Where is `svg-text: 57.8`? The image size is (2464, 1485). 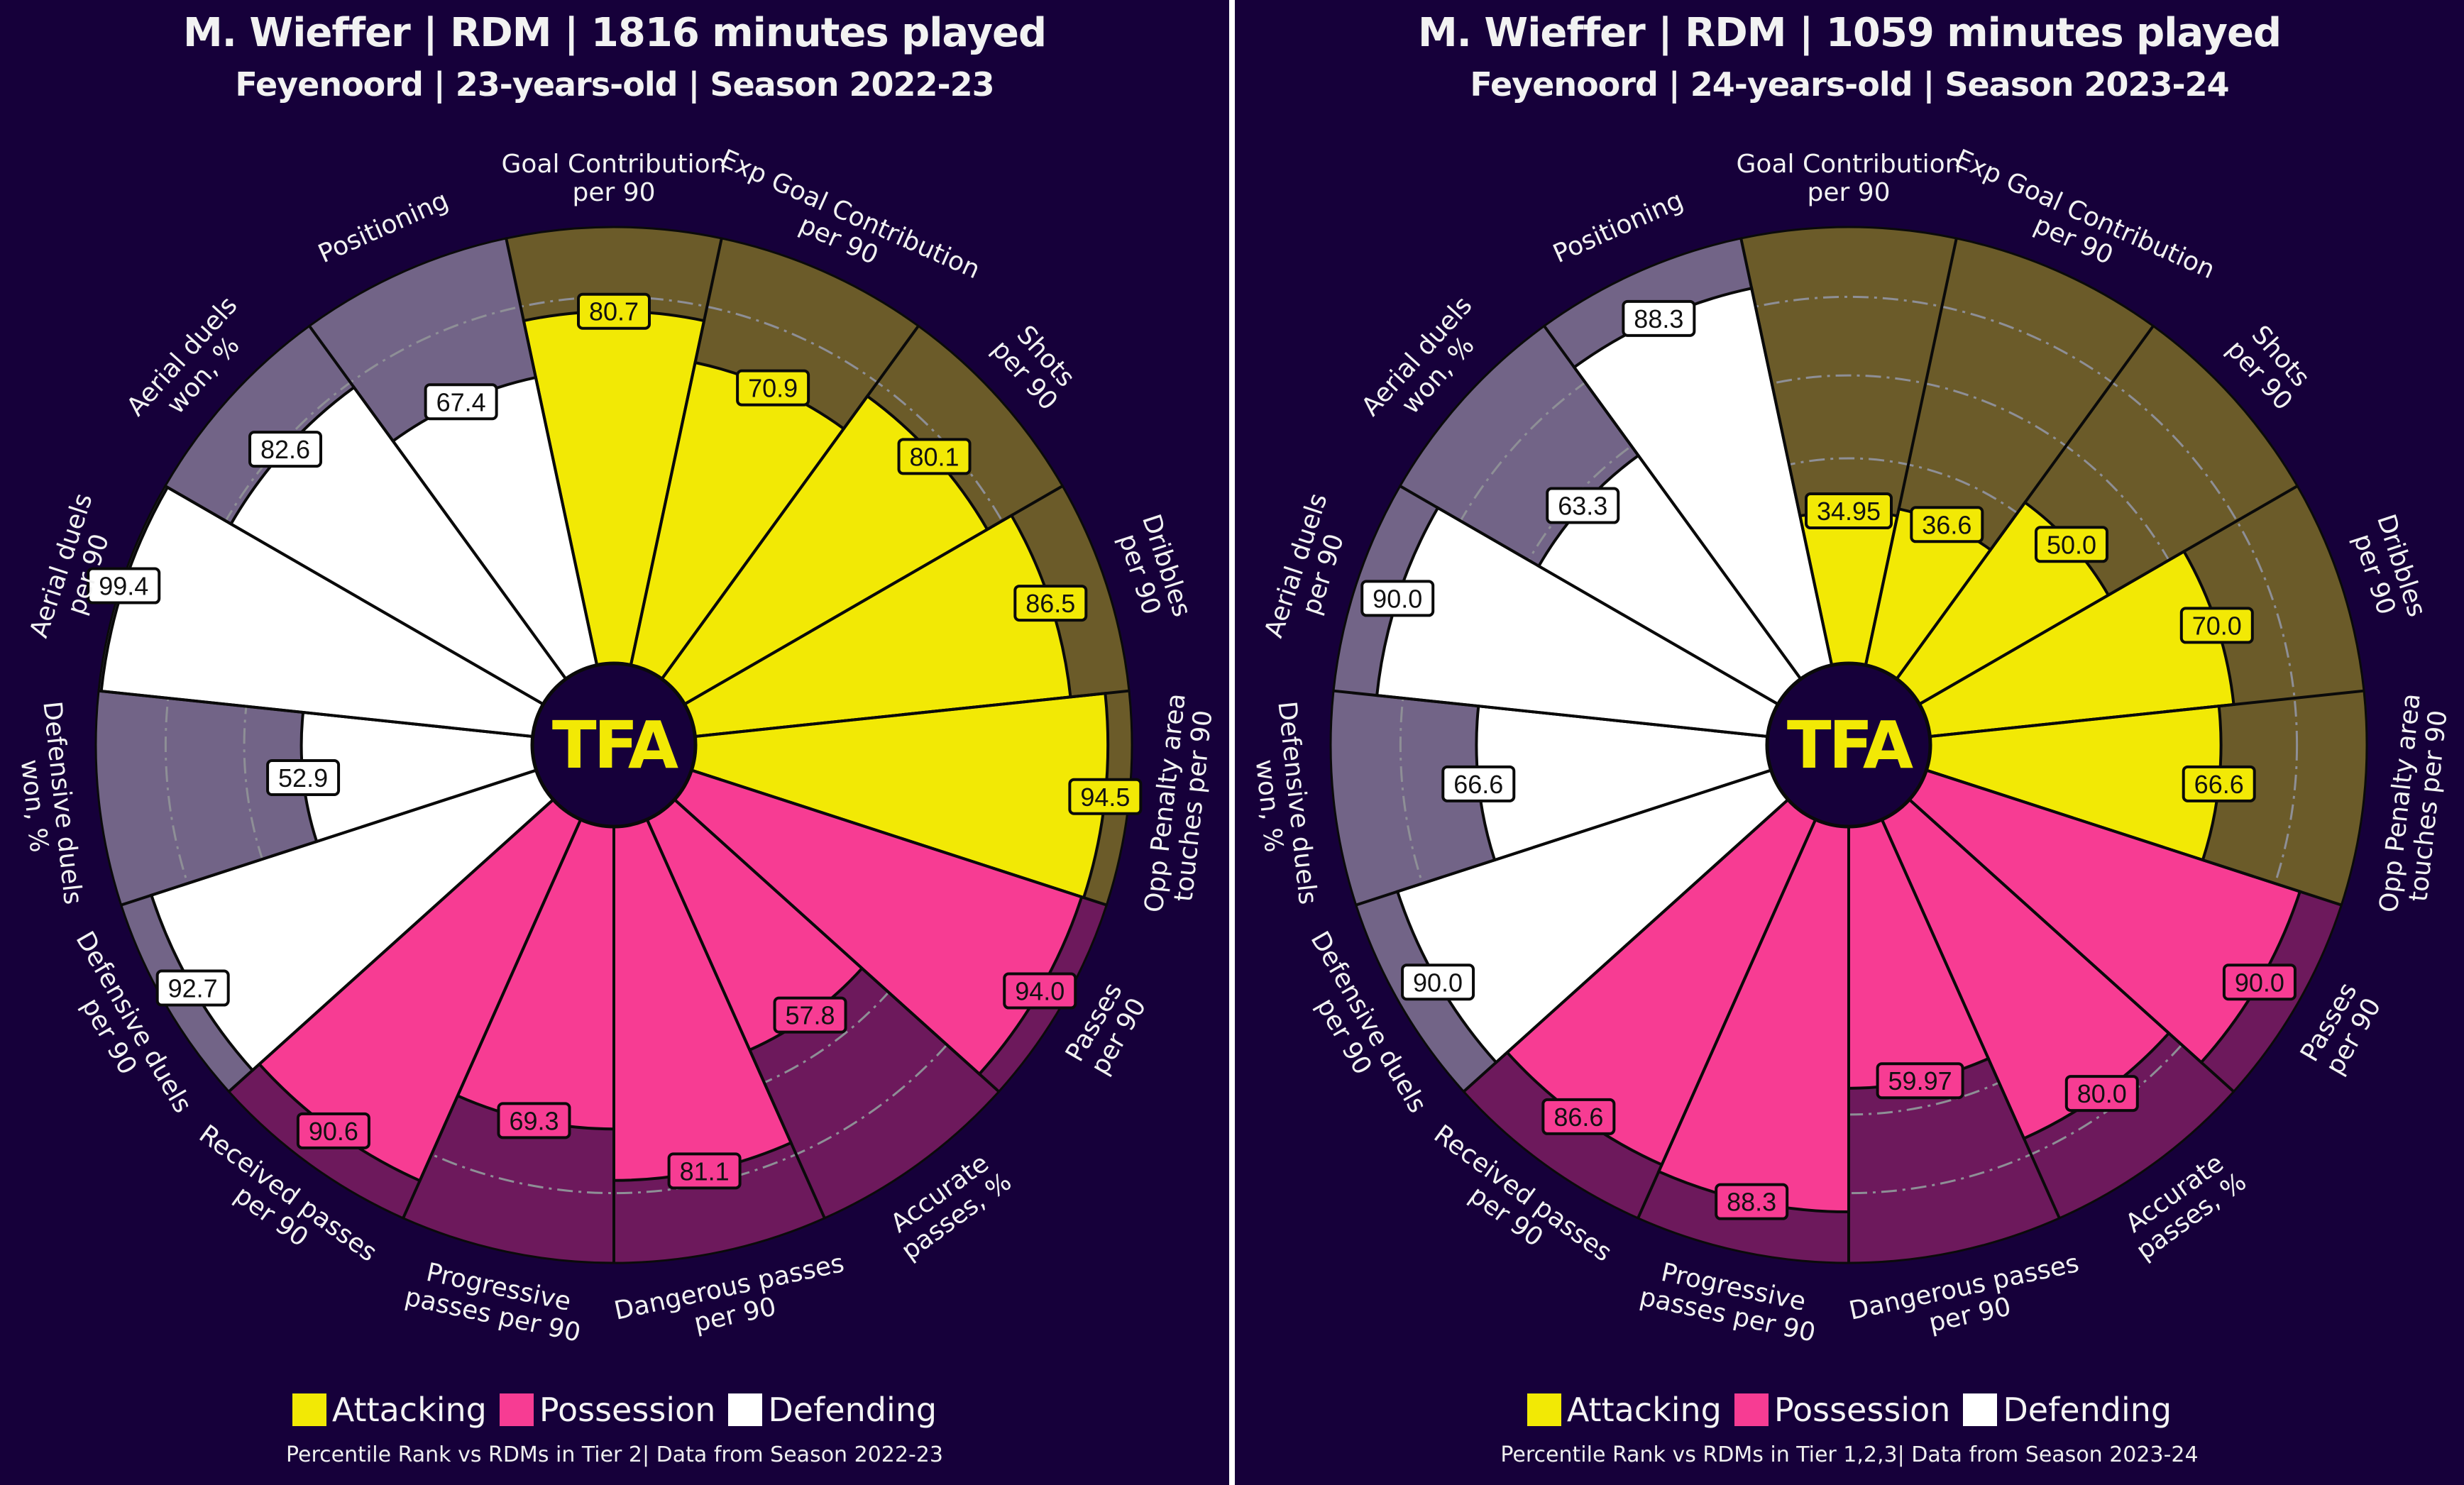
svg-text: 57.8 is located at coordinates (810, 1015).